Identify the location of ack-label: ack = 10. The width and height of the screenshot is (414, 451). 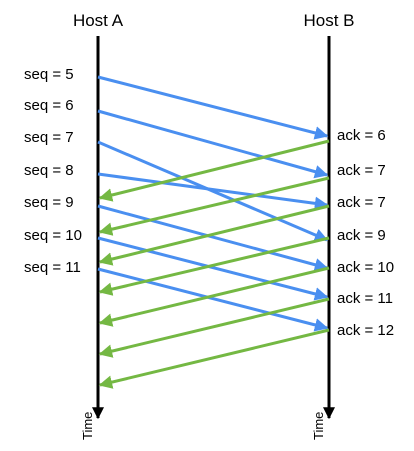
(365, 267).